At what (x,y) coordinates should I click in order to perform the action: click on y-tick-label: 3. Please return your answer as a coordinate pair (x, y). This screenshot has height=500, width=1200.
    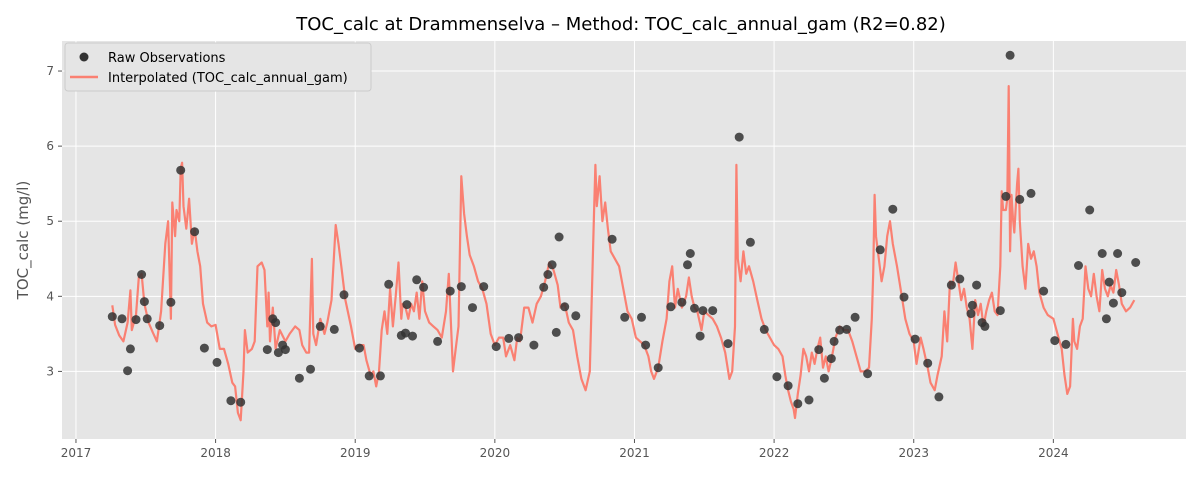
    Looking at the image, I should click on (50, 371).